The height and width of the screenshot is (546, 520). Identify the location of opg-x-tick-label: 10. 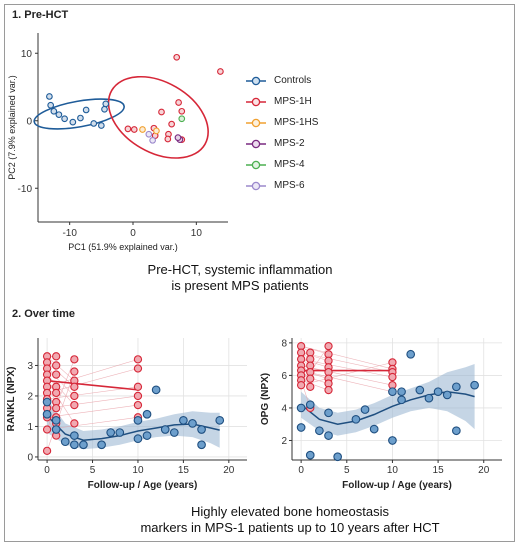
(393, 470).